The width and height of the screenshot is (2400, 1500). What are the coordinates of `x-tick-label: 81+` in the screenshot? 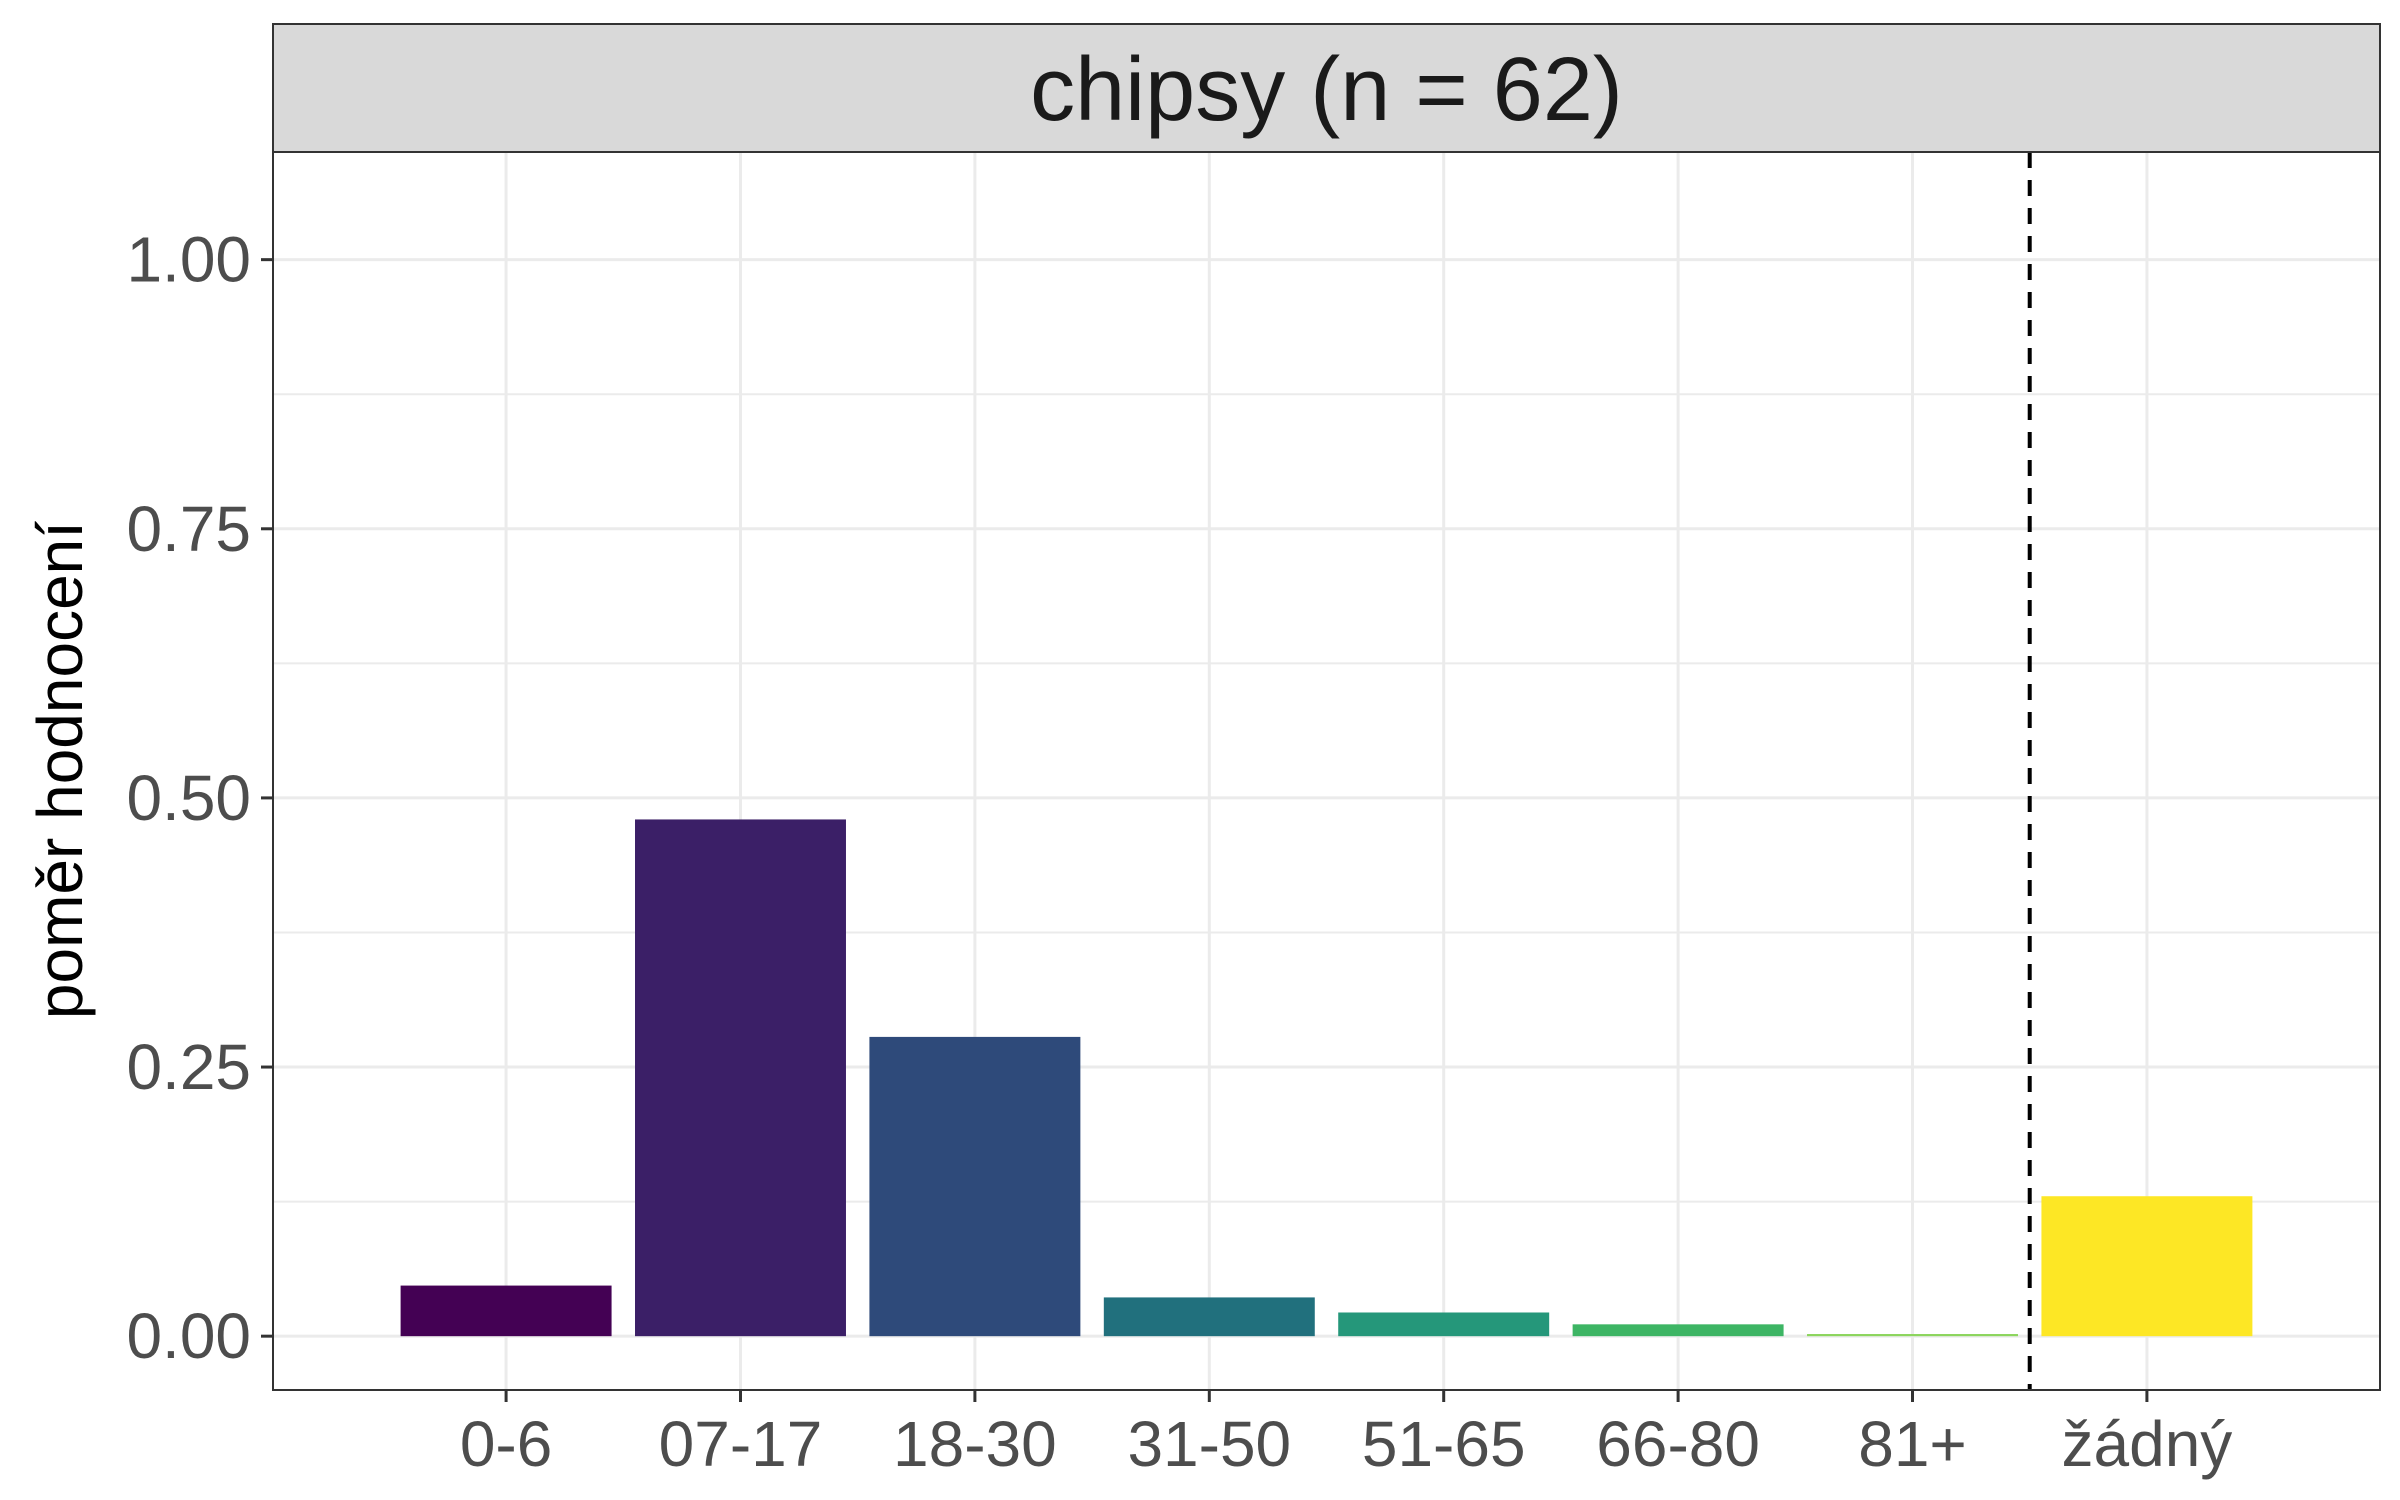 It's located at (1912, 1444).